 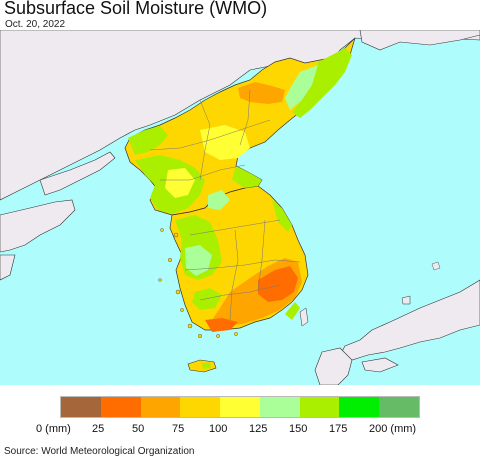 What do you see at coordinates (225, 142) in the screenshot?
I see `nk-center-yellow` at bounding box center [225, 142].